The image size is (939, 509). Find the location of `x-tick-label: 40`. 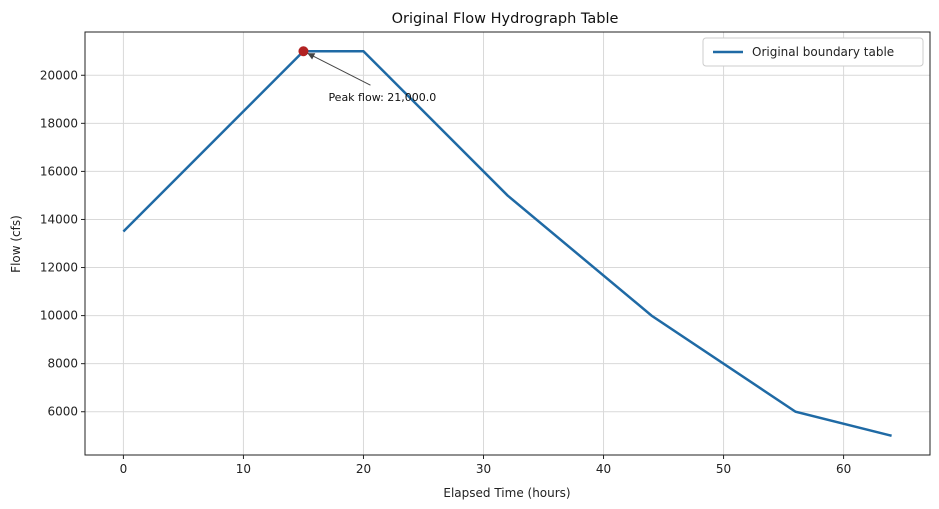

x-tick-label: 40 is located at coordinates (603, 469).